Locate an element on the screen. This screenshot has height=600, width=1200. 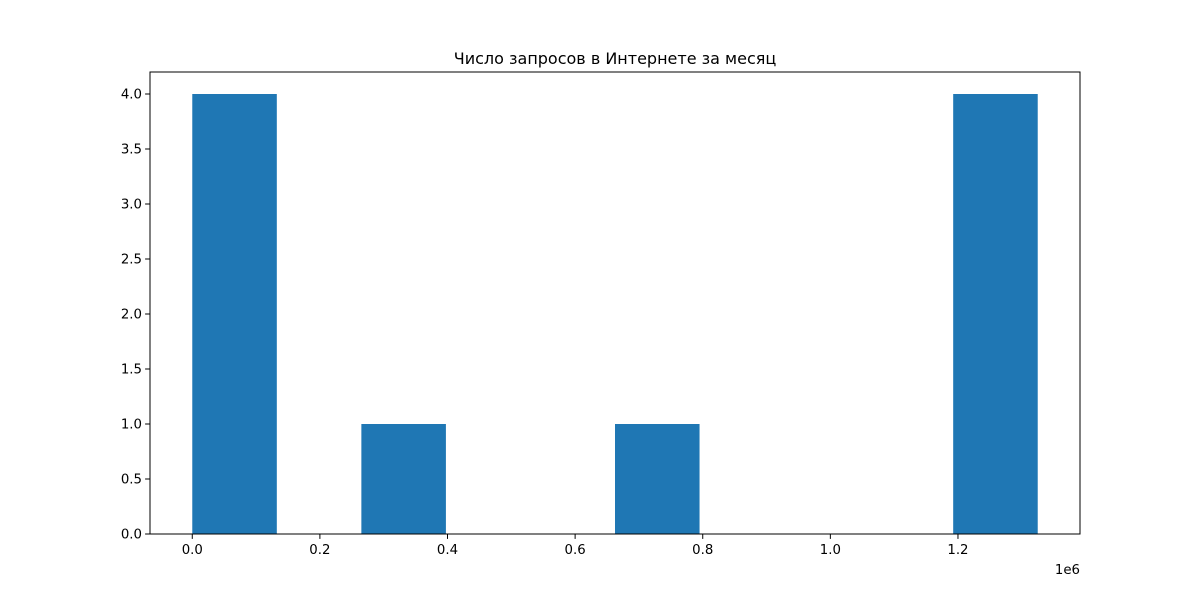
y-tick-label-0: 0.0 is located at coordinates (131, 535).